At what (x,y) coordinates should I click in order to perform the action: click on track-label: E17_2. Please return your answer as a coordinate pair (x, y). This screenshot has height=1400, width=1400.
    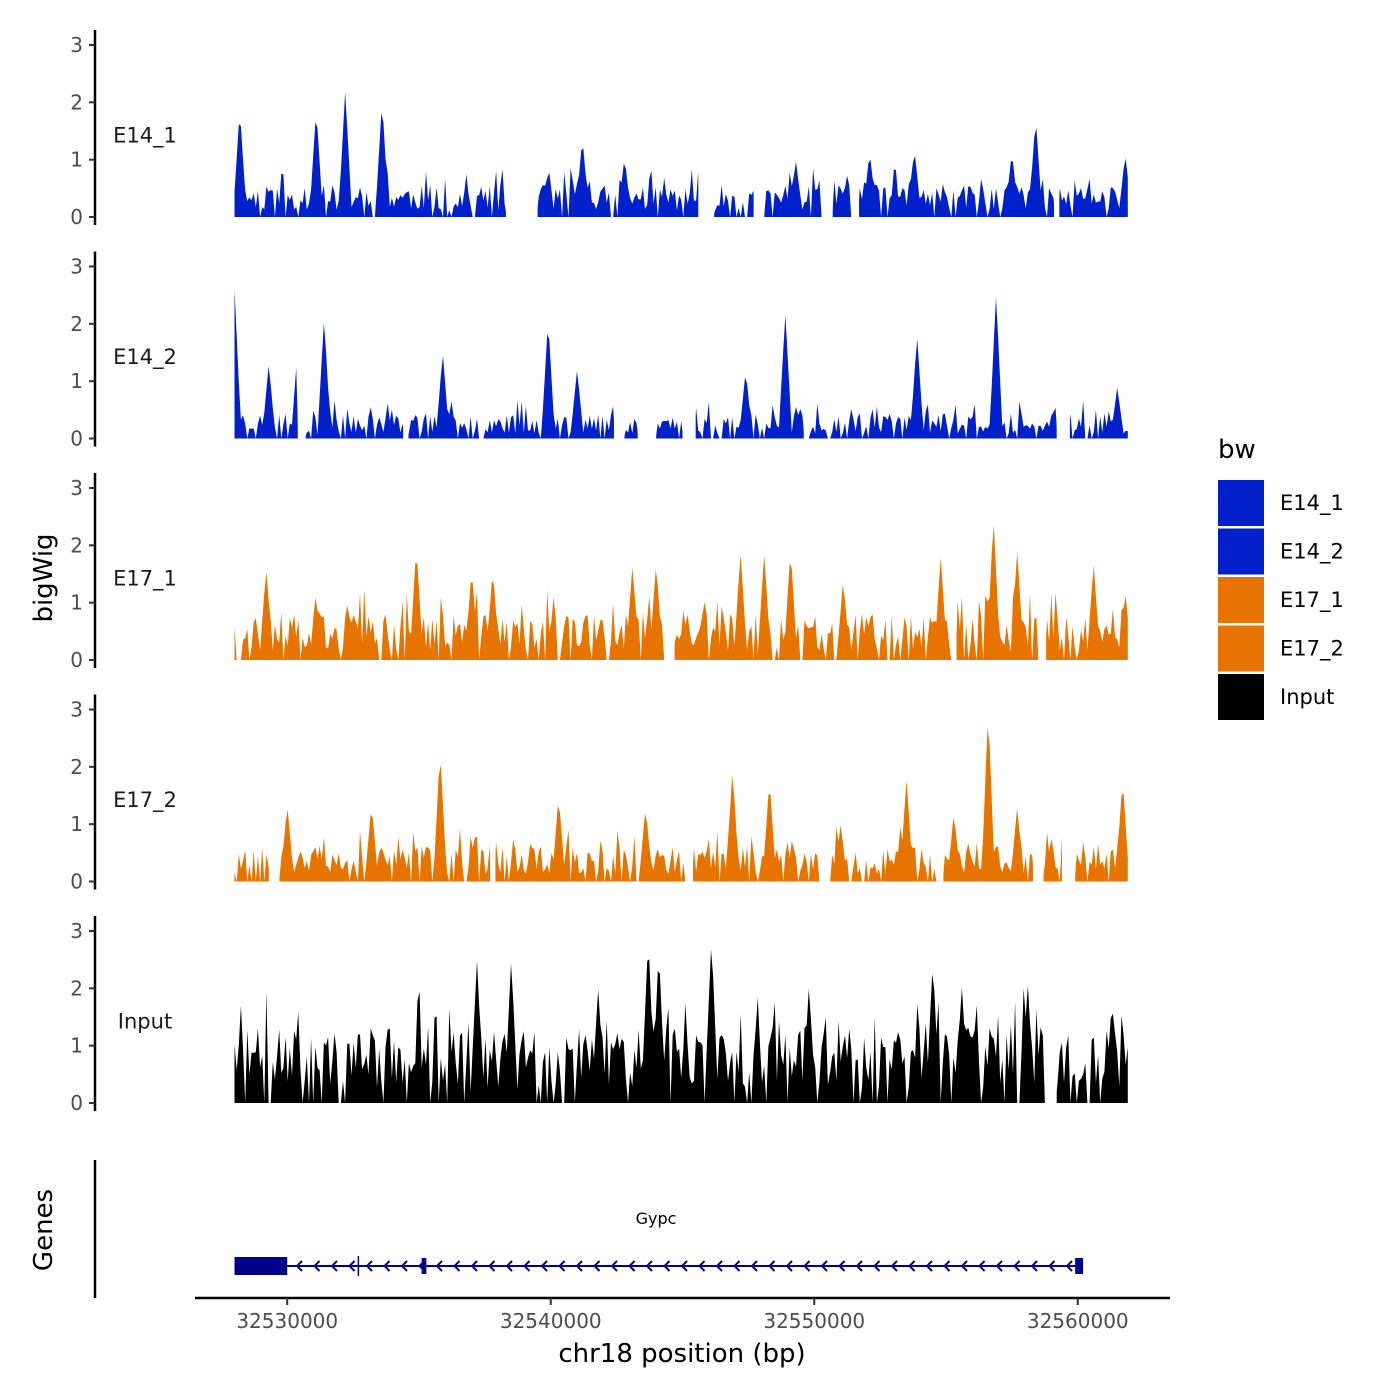
    Looking at the image, I should click on (145, 800).